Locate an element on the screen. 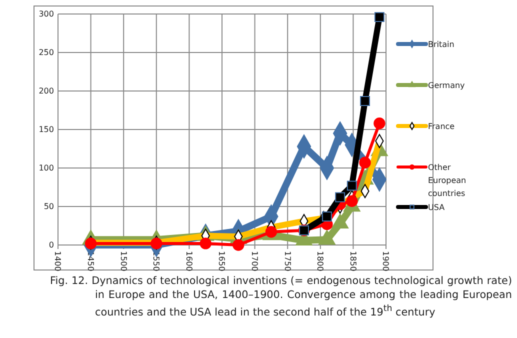 The height and width of the screenshot is (338, 517). x-tick-label: 1500 is located at coordinates (123, 261).